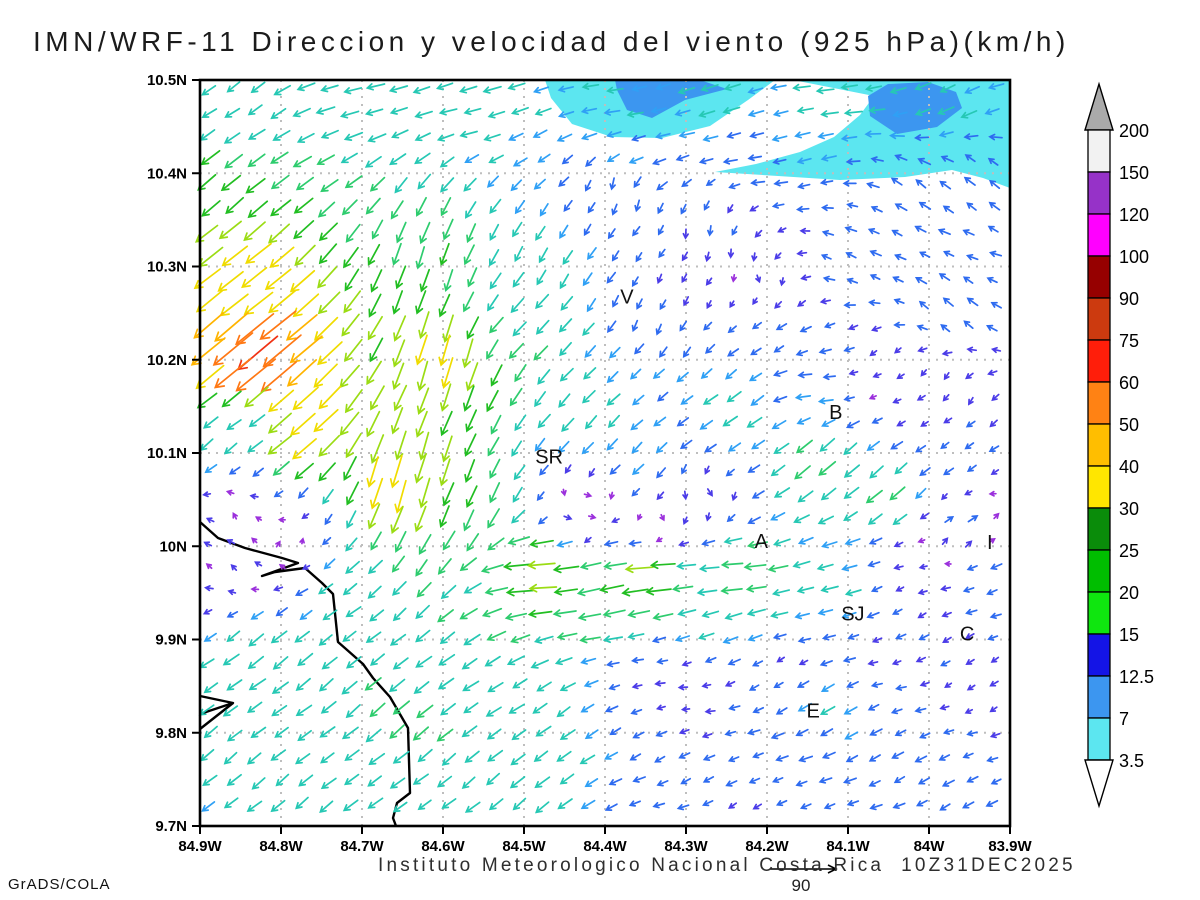  What do you see at coordinates (171, 826) in the screenshot?
I see `y-tick-label: 9.7N` at bounding box center [171, 826].